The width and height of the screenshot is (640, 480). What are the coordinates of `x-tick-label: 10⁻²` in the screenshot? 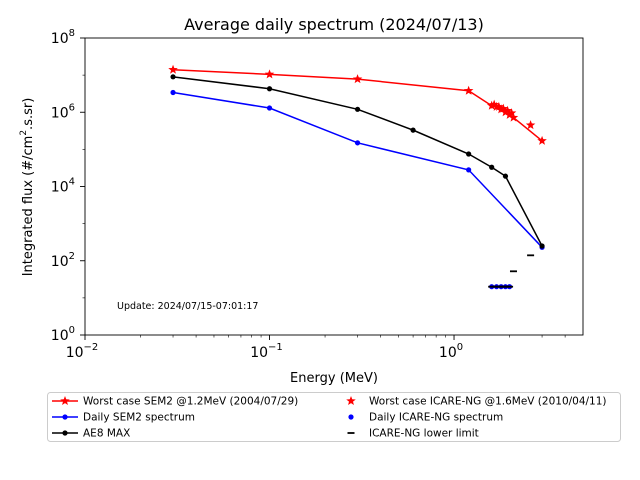 It's located at (82, 351).